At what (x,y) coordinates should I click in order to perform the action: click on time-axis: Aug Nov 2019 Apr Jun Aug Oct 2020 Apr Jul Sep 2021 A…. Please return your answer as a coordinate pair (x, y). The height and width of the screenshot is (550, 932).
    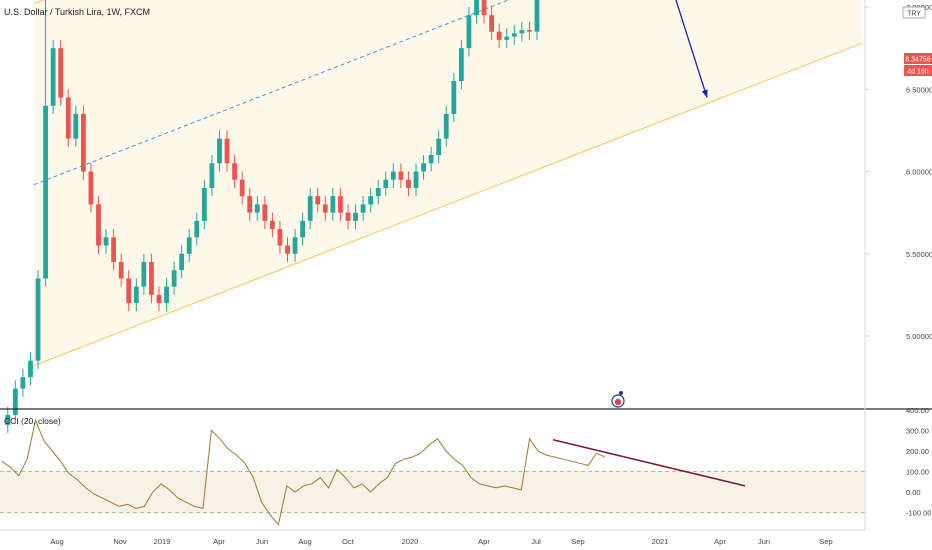
    Looking at the image, I should click on (441, 541).